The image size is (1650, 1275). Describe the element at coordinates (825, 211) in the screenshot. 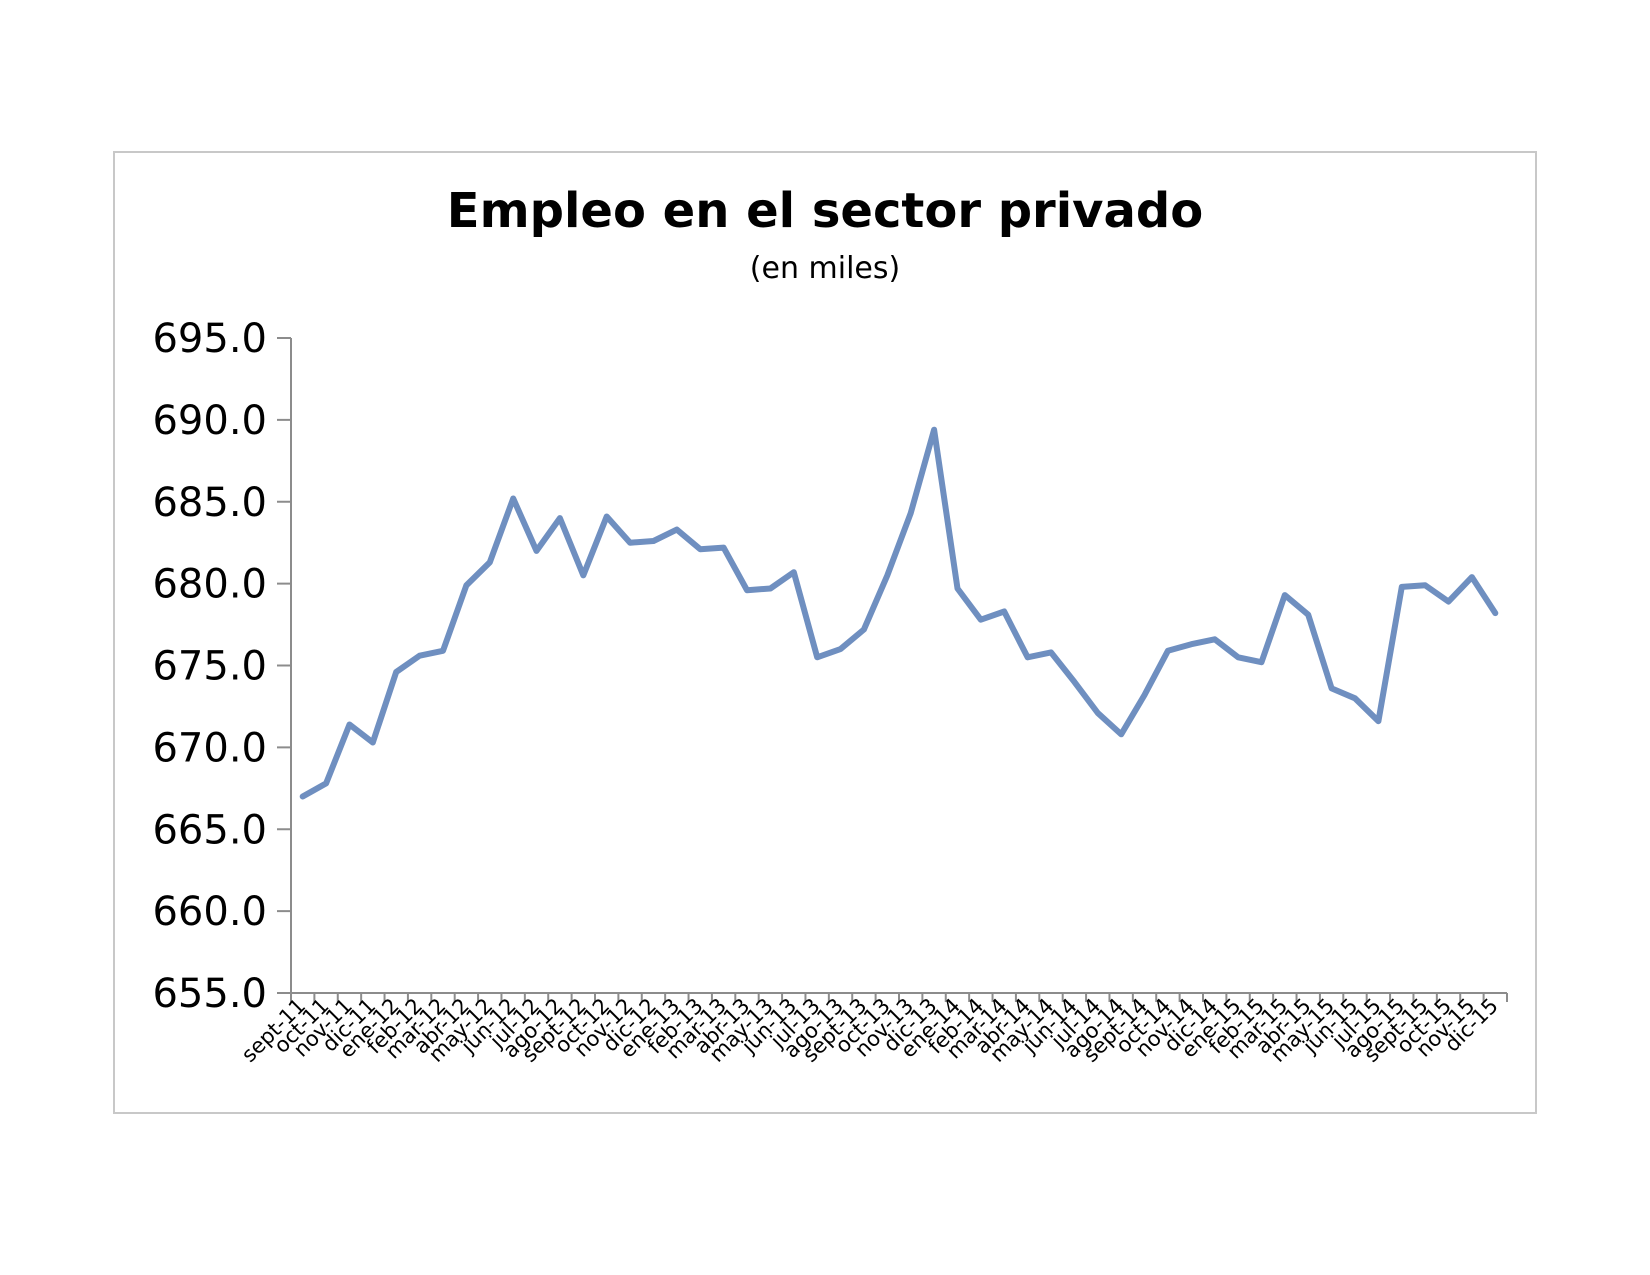

I see `chart-title: Empleo en el sector privado` at that location.